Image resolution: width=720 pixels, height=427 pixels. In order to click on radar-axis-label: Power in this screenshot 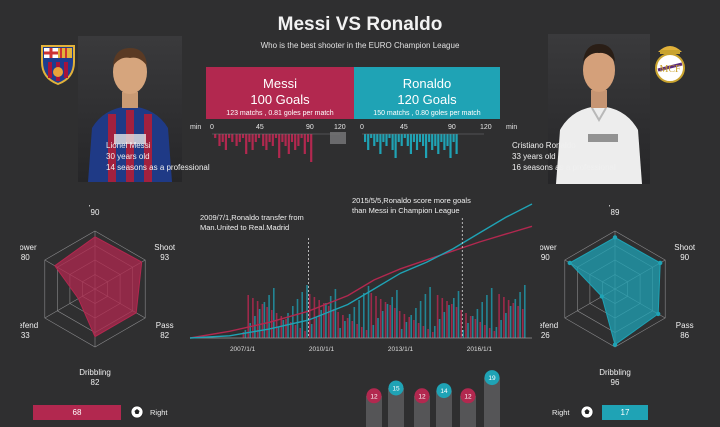, I will do `click(548, 247)`.